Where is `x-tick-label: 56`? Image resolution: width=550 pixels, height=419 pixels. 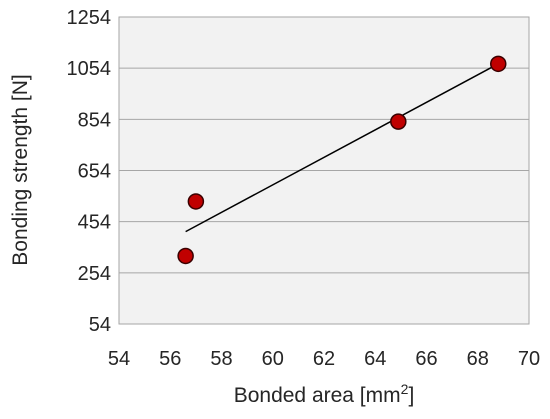 x-tick-label: 56 is located at coordinates (170, 359).